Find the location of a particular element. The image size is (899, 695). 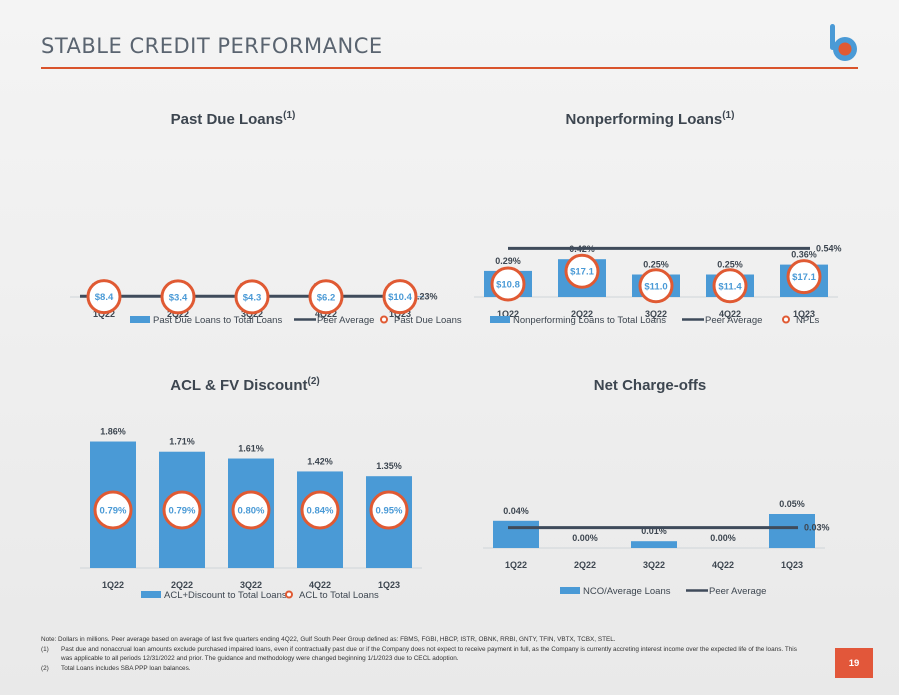

bar-value-label: 1.35% is located at coordinates (389, 466).